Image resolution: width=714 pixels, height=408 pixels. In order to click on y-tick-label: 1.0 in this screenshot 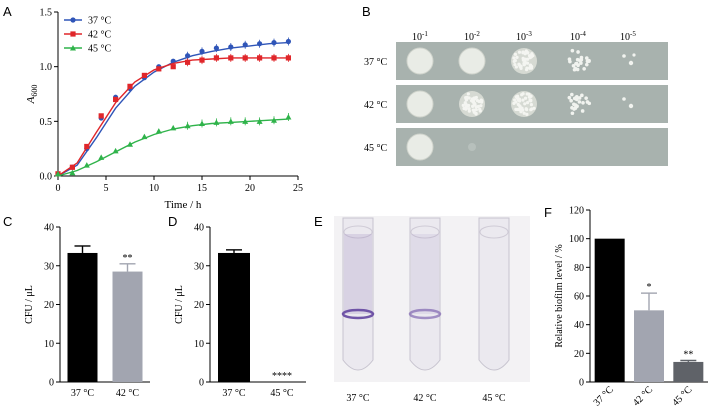, I will do `click(46, 67)`.